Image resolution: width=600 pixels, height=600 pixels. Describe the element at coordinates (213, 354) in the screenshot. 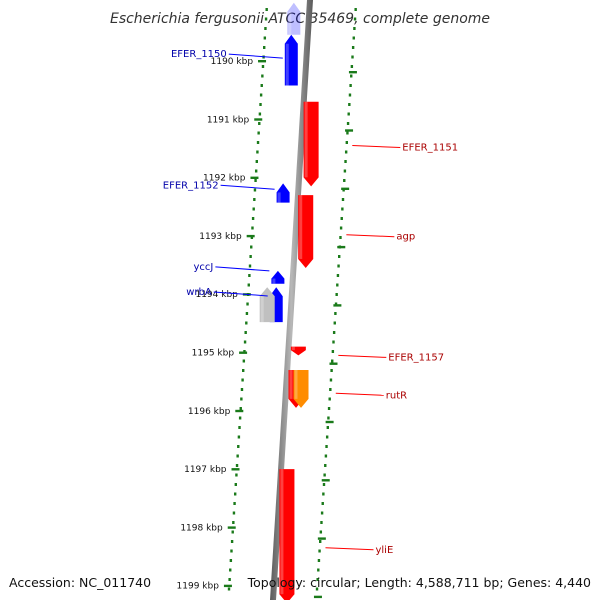

I see `tick-label: 1195 kbp` at that location.